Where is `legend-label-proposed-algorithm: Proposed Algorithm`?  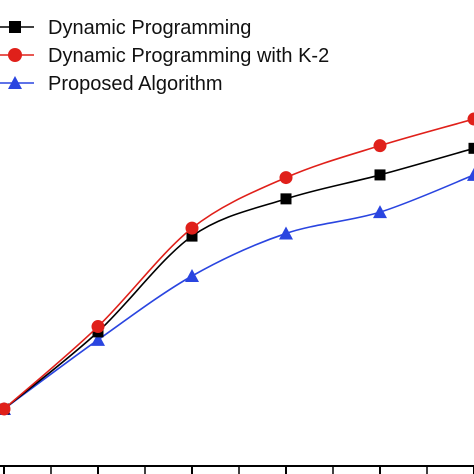
legend-label-proposed-algorithm: Proposed Algorithm is located at coordinates (135, 84).